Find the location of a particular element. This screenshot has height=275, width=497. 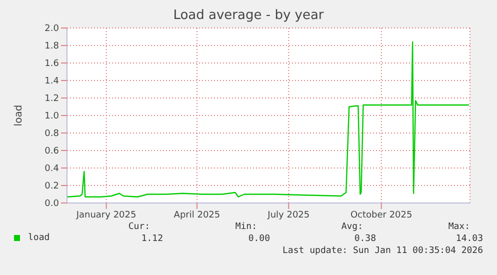

chart-title: Load average - by year is located at coordinates (248, 15).